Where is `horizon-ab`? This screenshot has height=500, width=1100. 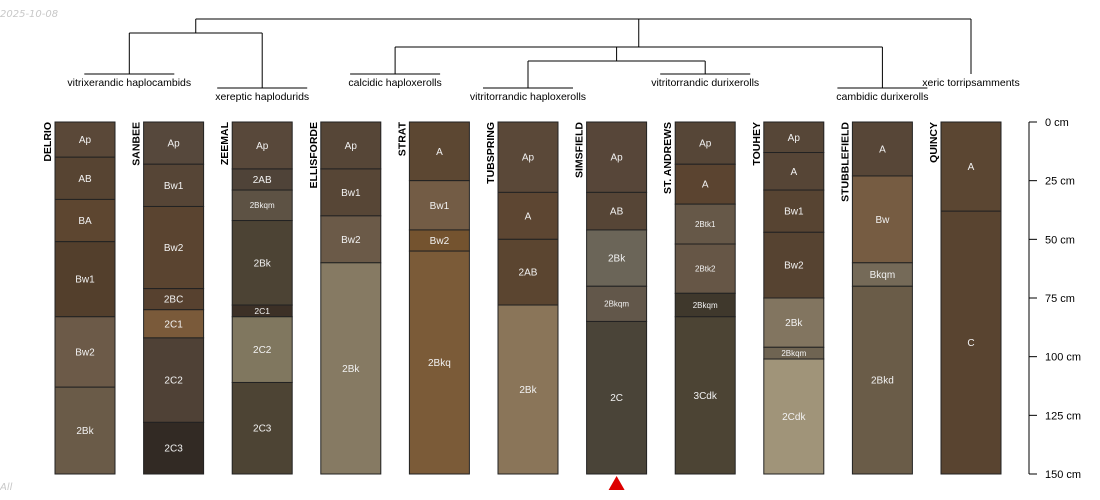
horizon-ab is located at coordinates (617, 211).